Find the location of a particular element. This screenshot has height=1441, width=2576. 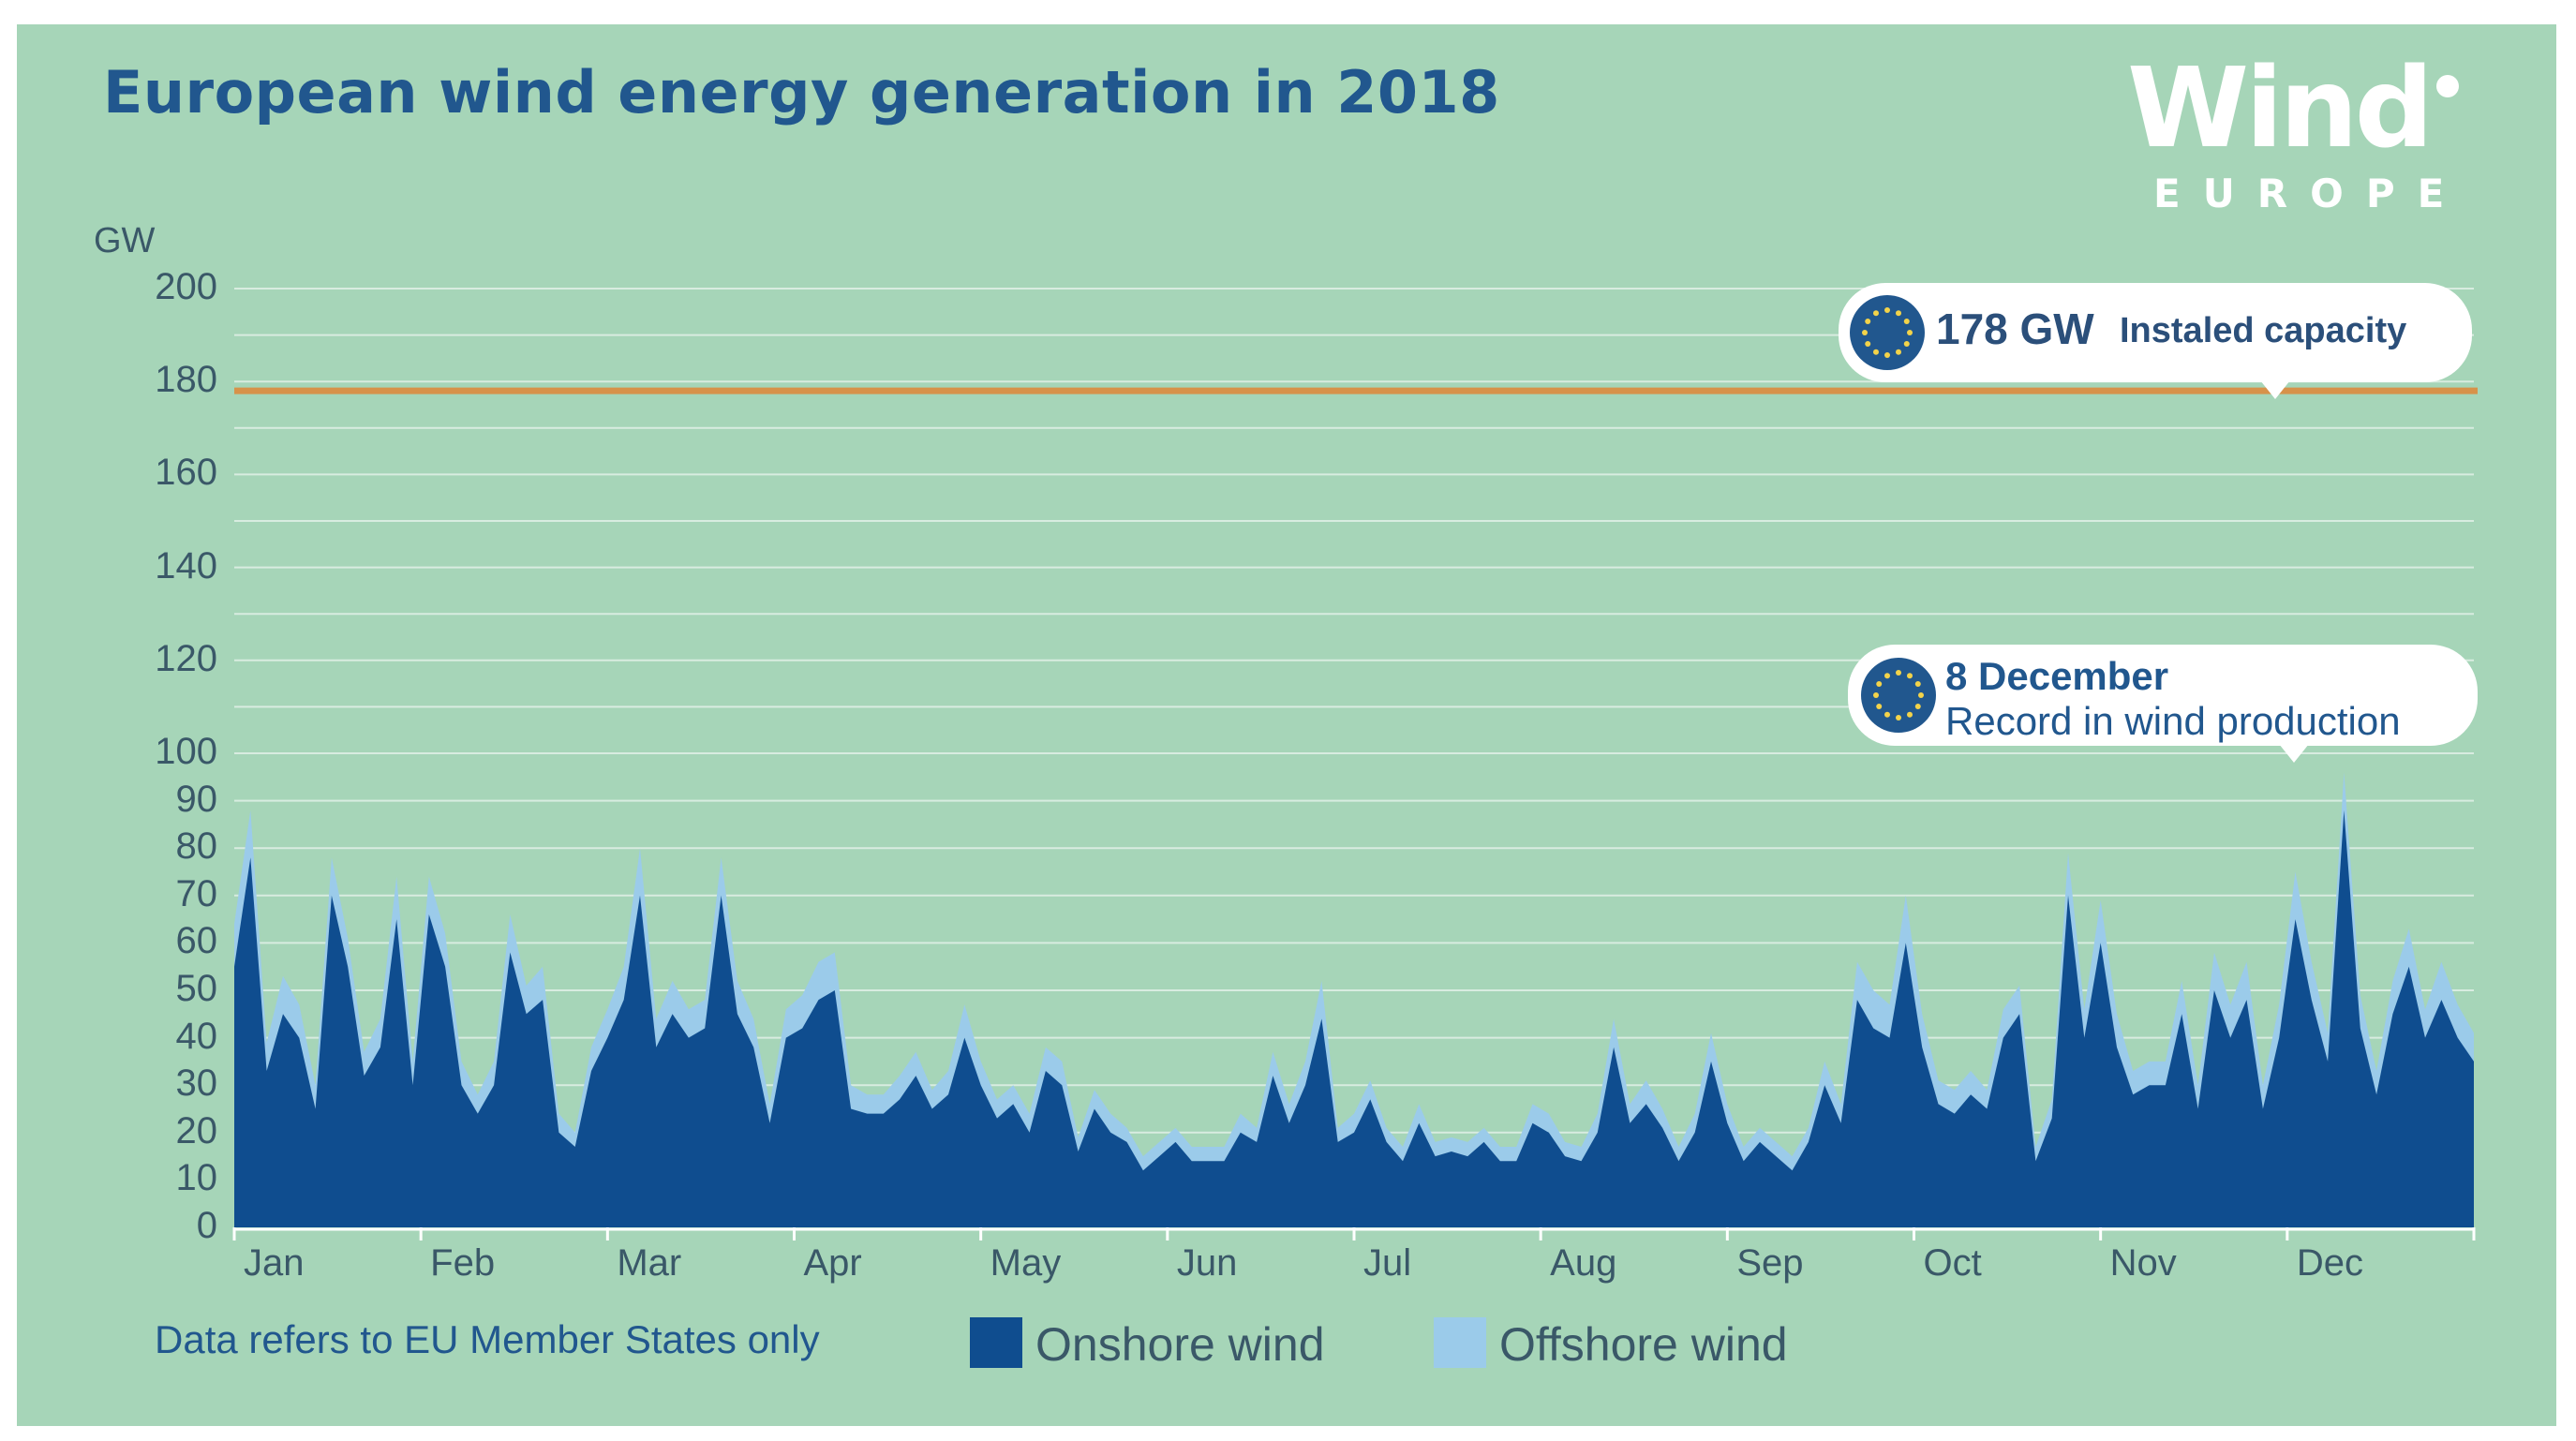

logo-subtitle: EUROPE is located at coordinates (2310, 193).